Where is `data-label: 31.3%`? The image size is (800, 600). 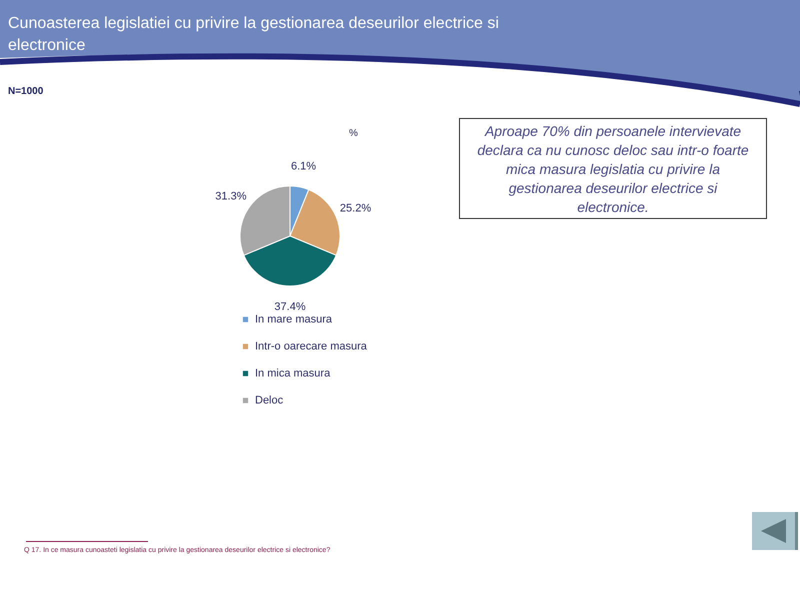
data-label: 31.3% is located at coordinates (231, 196).